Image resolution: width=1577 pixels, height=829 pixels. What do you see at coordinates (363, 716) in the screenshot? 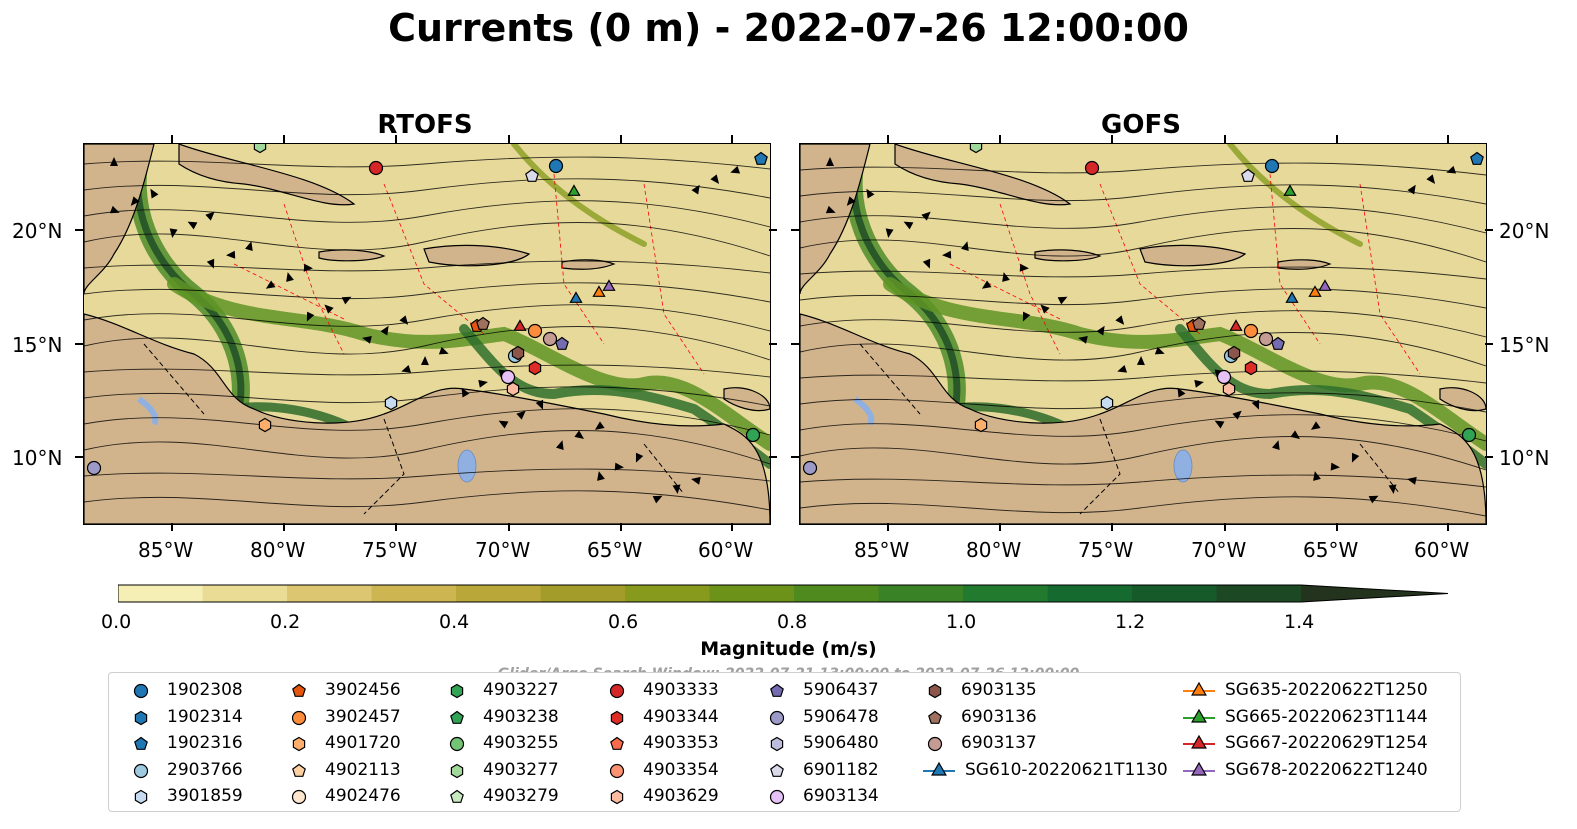
I see `legend-label: 3902457` at bounding box center [363, 716].